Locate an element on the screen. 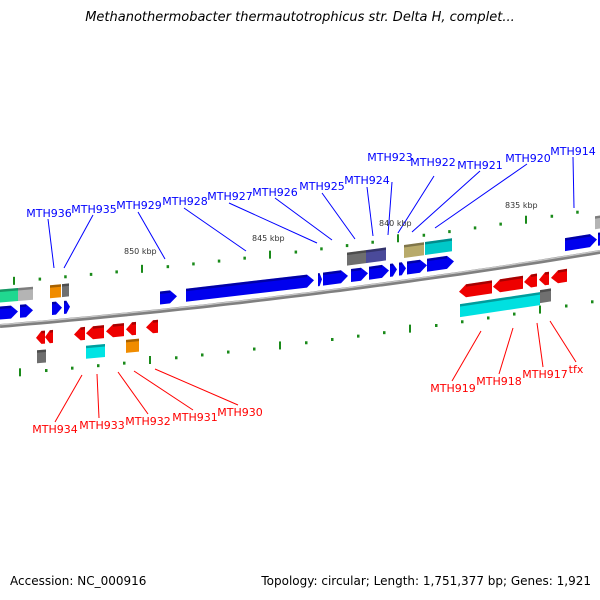 This screenshot has width=600, height=600. gene-label: MTH935 is located at coordinates (93, 209).